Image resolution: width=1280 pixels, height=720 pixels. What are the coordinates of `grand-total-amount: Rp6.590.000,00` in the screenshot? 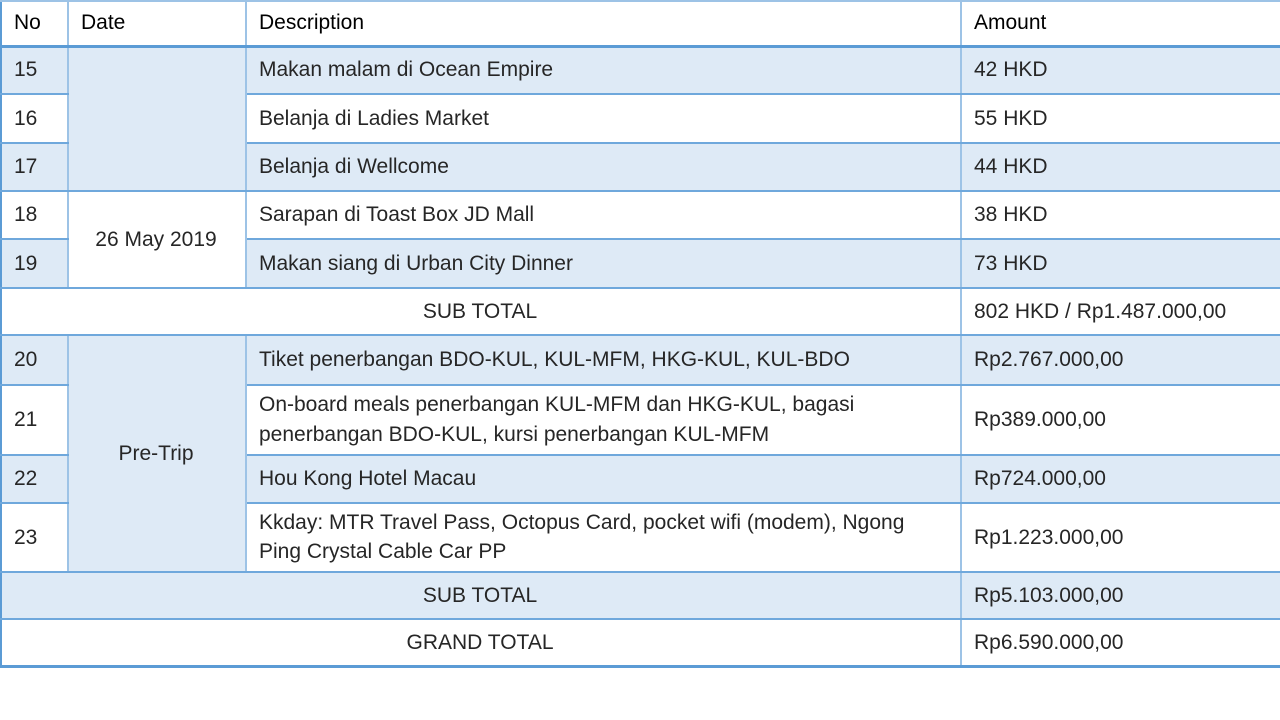 It's located at (1120, 643).